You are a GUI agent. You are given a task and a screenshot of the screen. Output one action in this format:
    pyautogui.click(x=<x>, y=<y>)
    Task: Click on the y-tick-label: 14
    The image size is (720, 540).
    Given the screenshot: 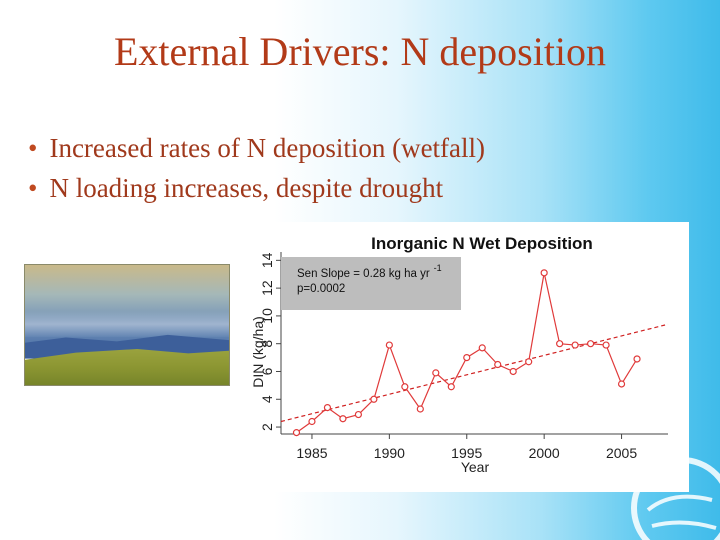 What is the action you would take?
    pyautogui.click(x=267, y=260)
    